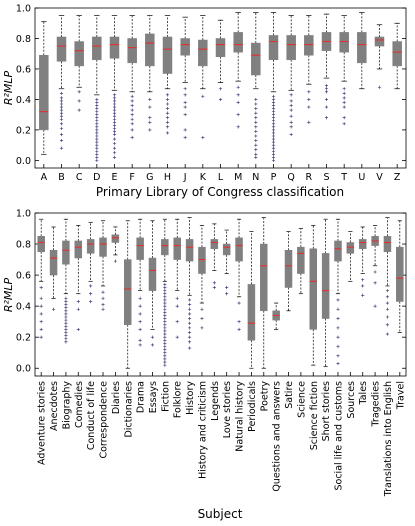 The height and width of the screenshot is (526, 415). What do you see at coordinates (167, 177) in the screenshot?
I see `x-tick-label: H` at bounding box center [167, 177].